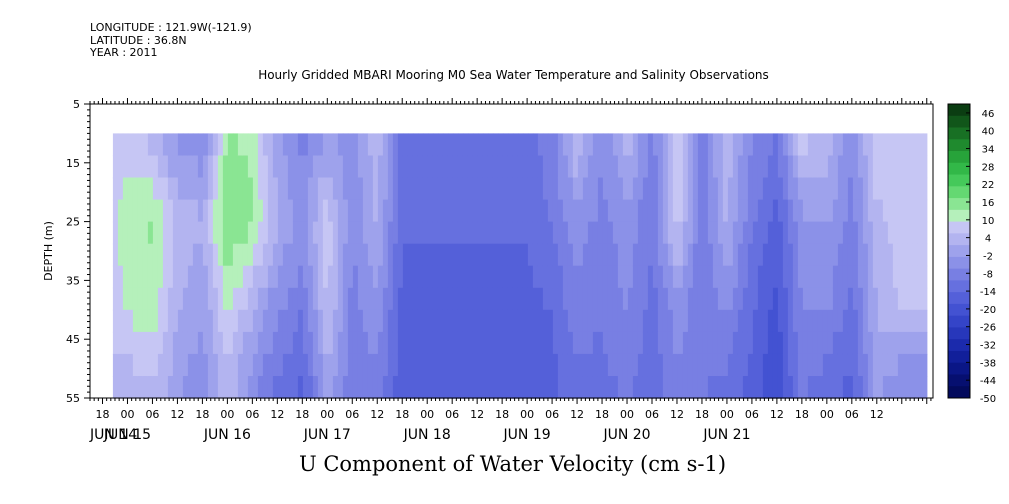  I want to click on year-label: YEAR : 2011, so click(124, 52).